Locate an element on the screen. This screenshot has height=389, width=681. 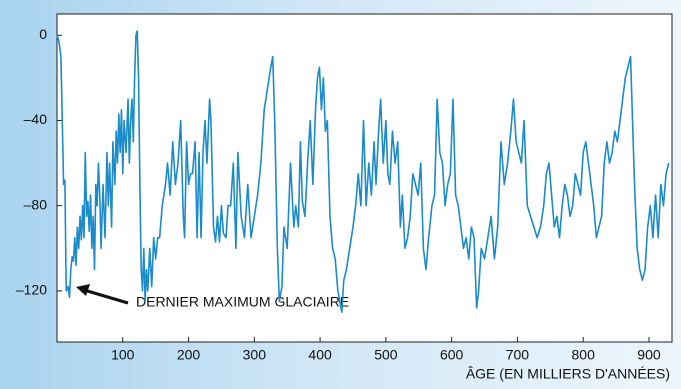
y-tick-label: 0 is located at coordinates (43, 34).